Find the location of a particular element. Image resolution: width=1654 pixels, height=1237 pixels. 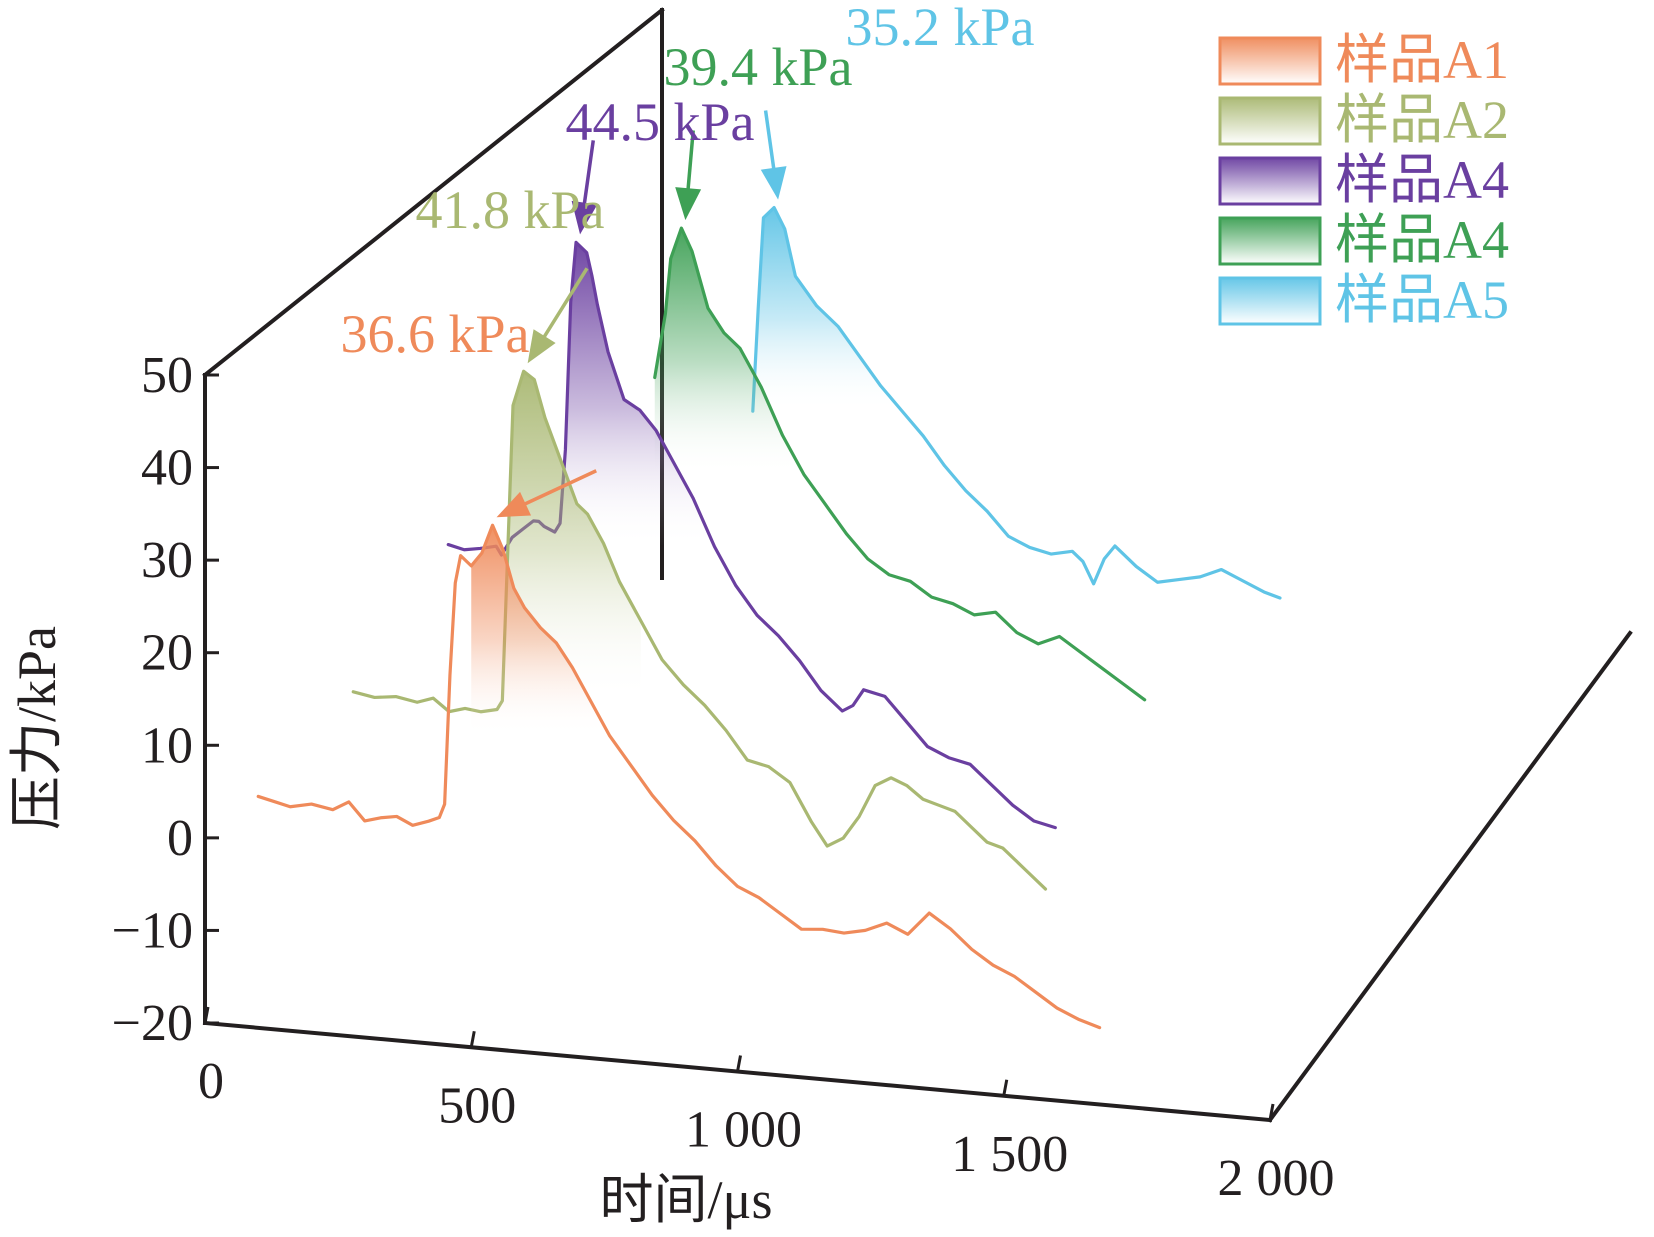

series-4-peak-area is located at coordinates (729, 351).